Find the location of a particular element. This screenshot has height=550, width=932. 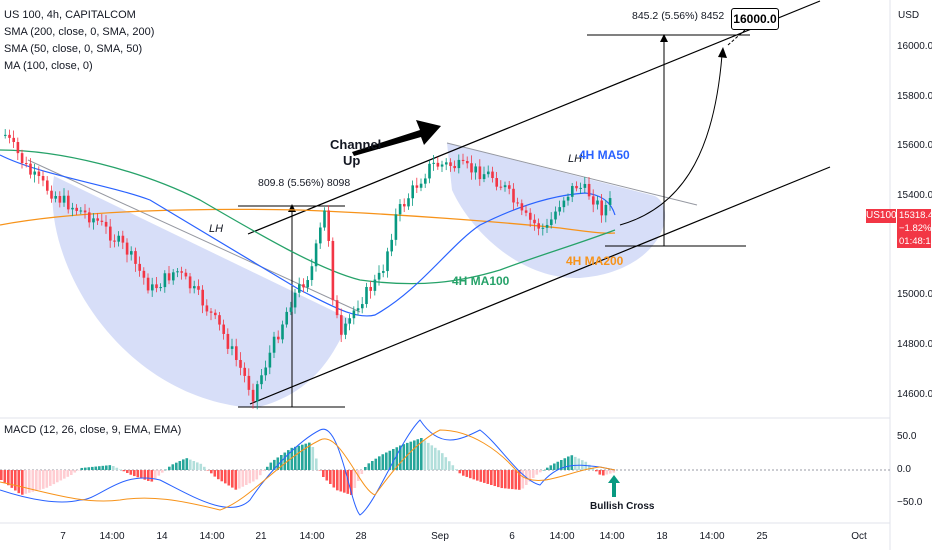

ma100-legend: MA (100, close, 0) is located at coordinates (48, 66).